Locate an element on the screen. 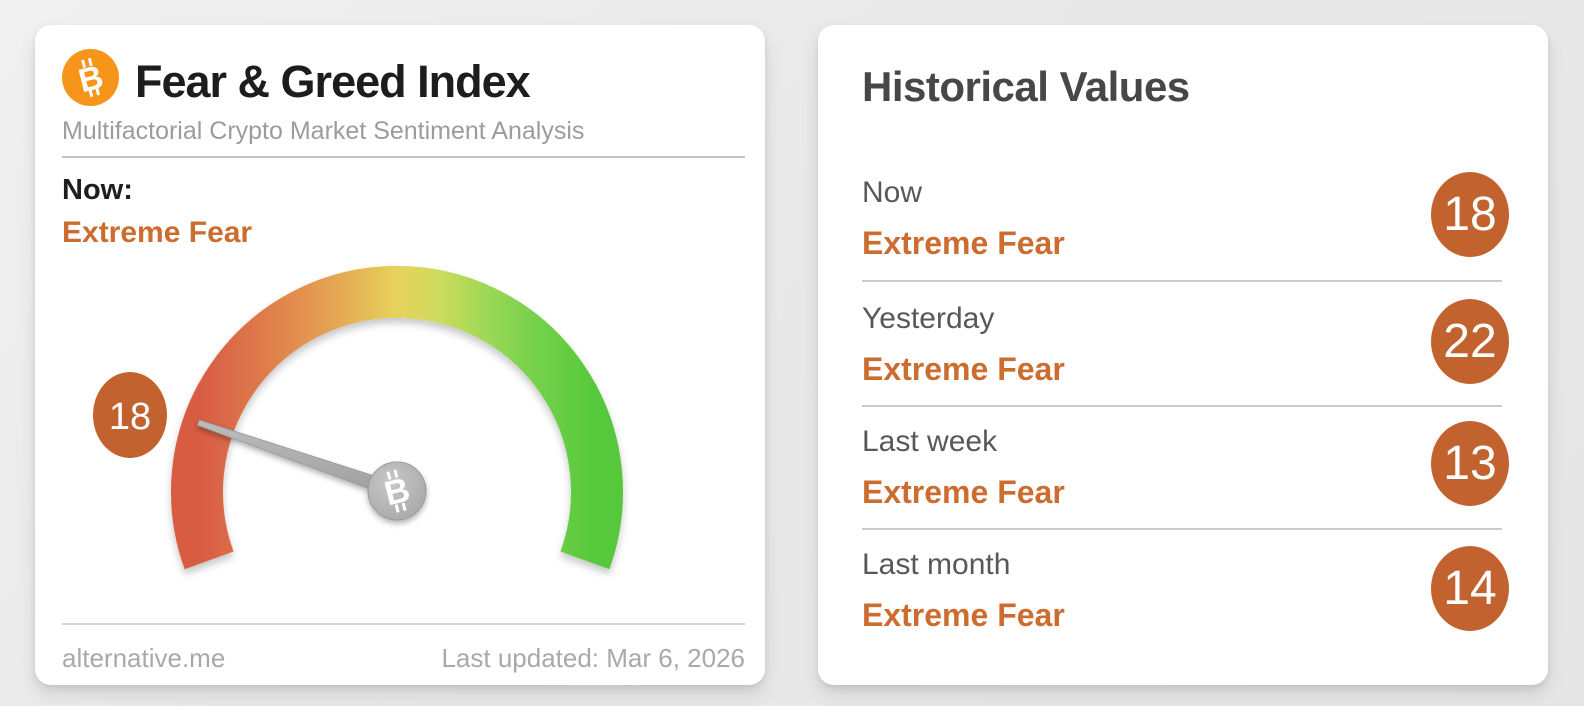  history-score-badge: 13 is located at coordinates (1470, 463).